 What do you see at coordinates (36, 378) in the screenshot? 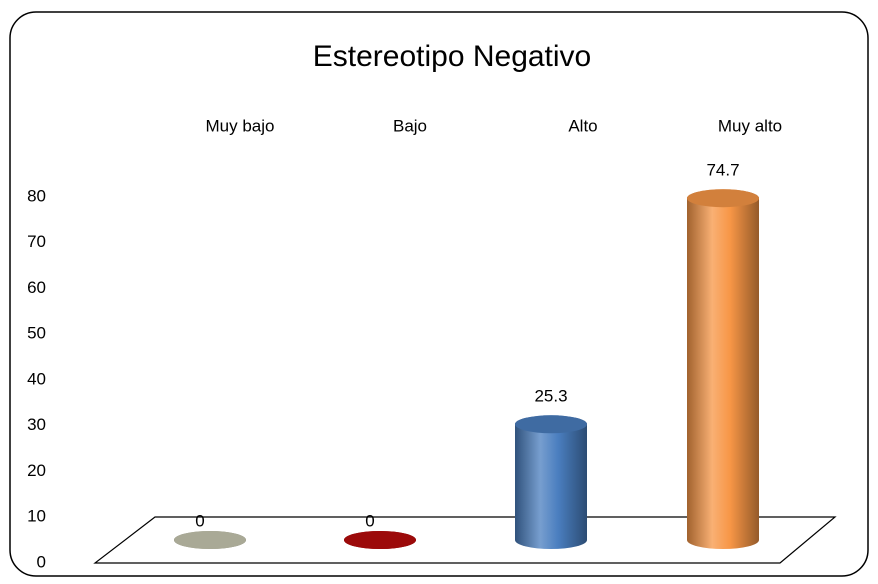
I see `y-tick-label: 40` at bounding box center [36, 378].